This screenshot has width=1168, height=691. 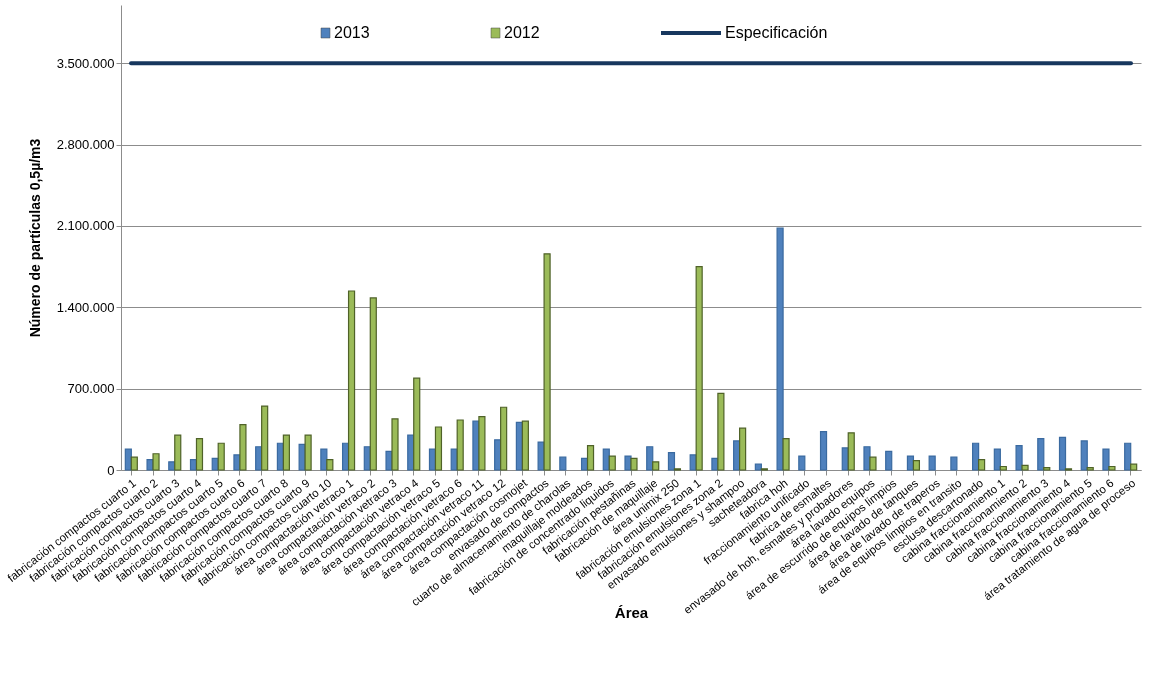 I want to click on x-axis-title: Área, so click(x=631, y=613).